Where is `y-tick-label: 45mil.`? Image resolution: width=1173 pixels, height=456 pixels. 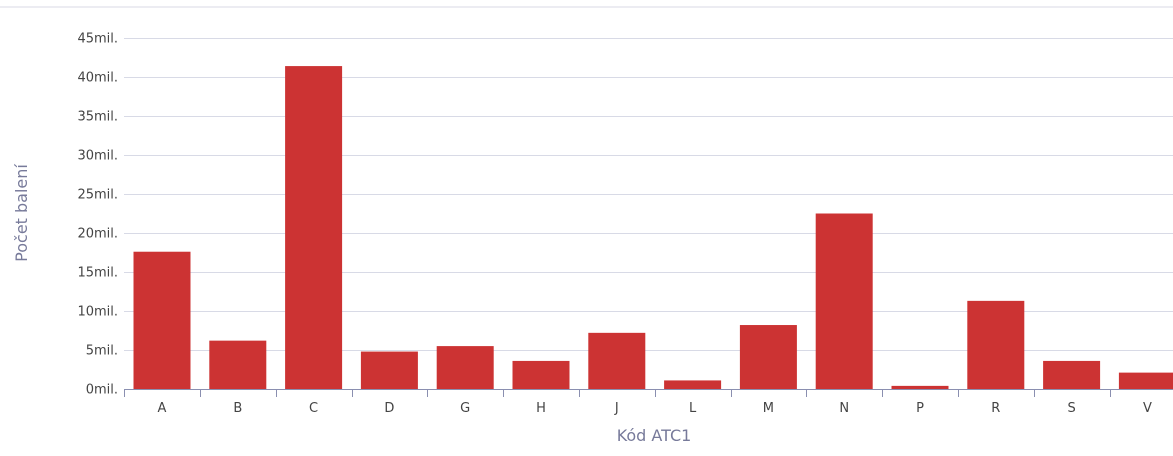
y-tick-label: 45mil. is located at coordinates (97, 39).